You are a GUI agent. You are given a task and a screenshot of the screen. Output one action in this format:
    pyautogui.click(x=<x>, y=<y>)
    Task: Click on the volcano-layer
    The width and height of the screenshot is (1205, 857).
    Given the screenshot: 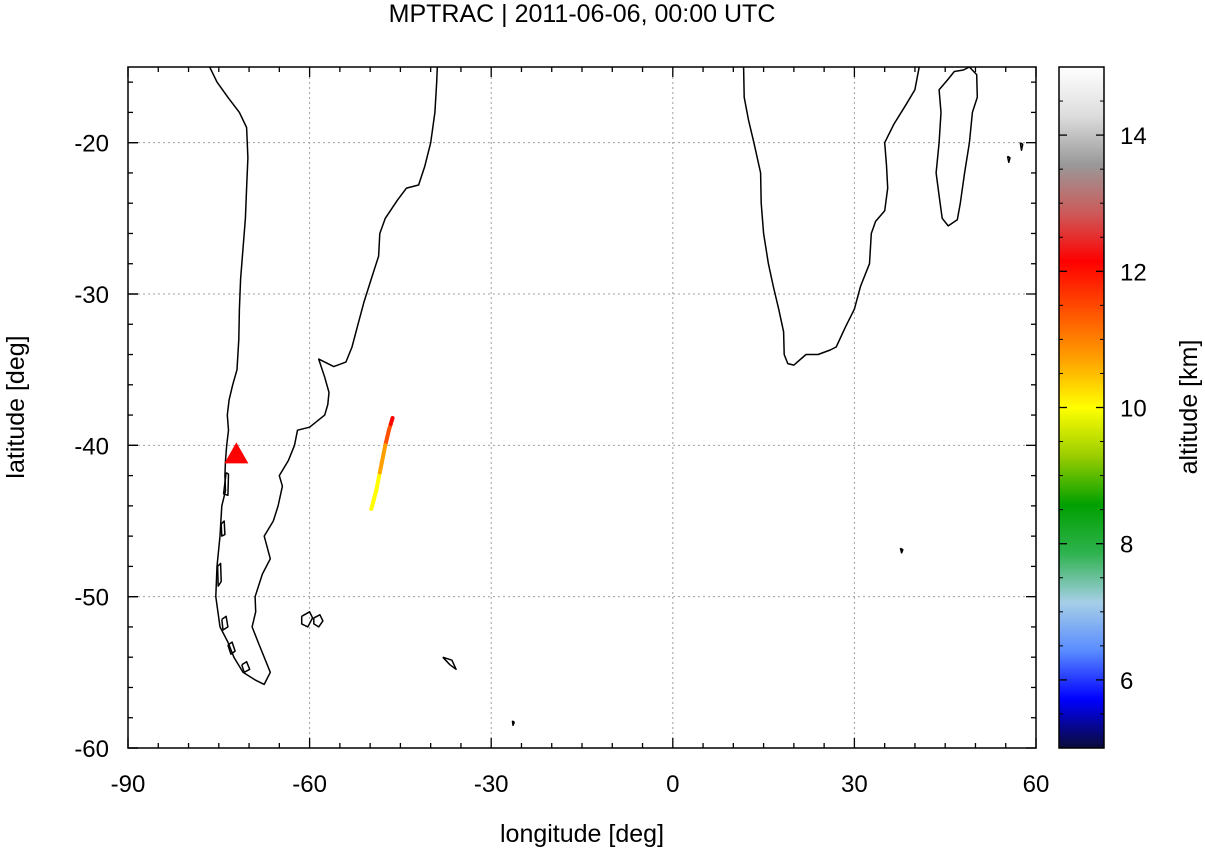 What is the action you would take?
    pyautogui.click(x=236, y=453)
    